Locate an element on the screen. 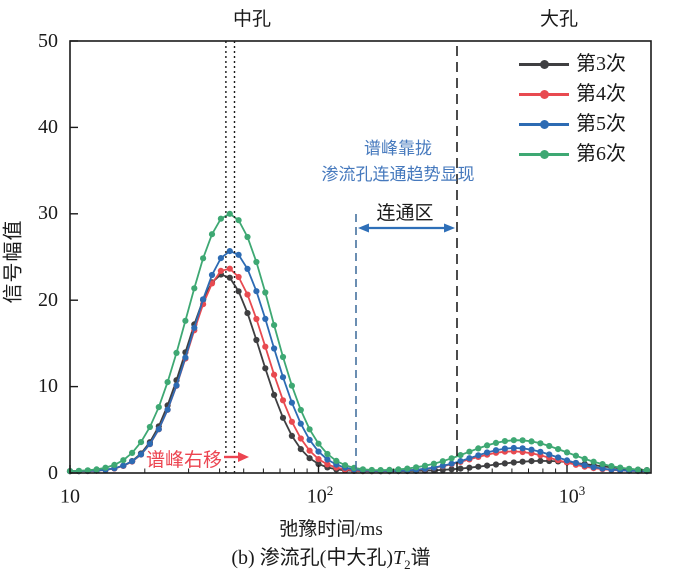  peak-right-shift-annotation: 谱峰右移 is located at coordinates (184, 460).